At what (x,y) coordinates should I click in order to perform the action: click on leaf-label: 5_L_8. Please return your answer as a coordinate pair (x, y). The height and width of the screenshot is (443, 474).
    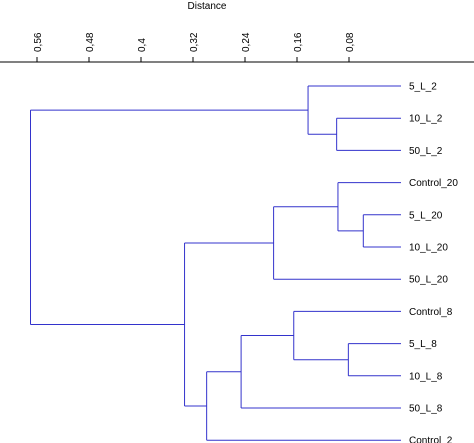
    Looking at the image, I should click on (423, 344).